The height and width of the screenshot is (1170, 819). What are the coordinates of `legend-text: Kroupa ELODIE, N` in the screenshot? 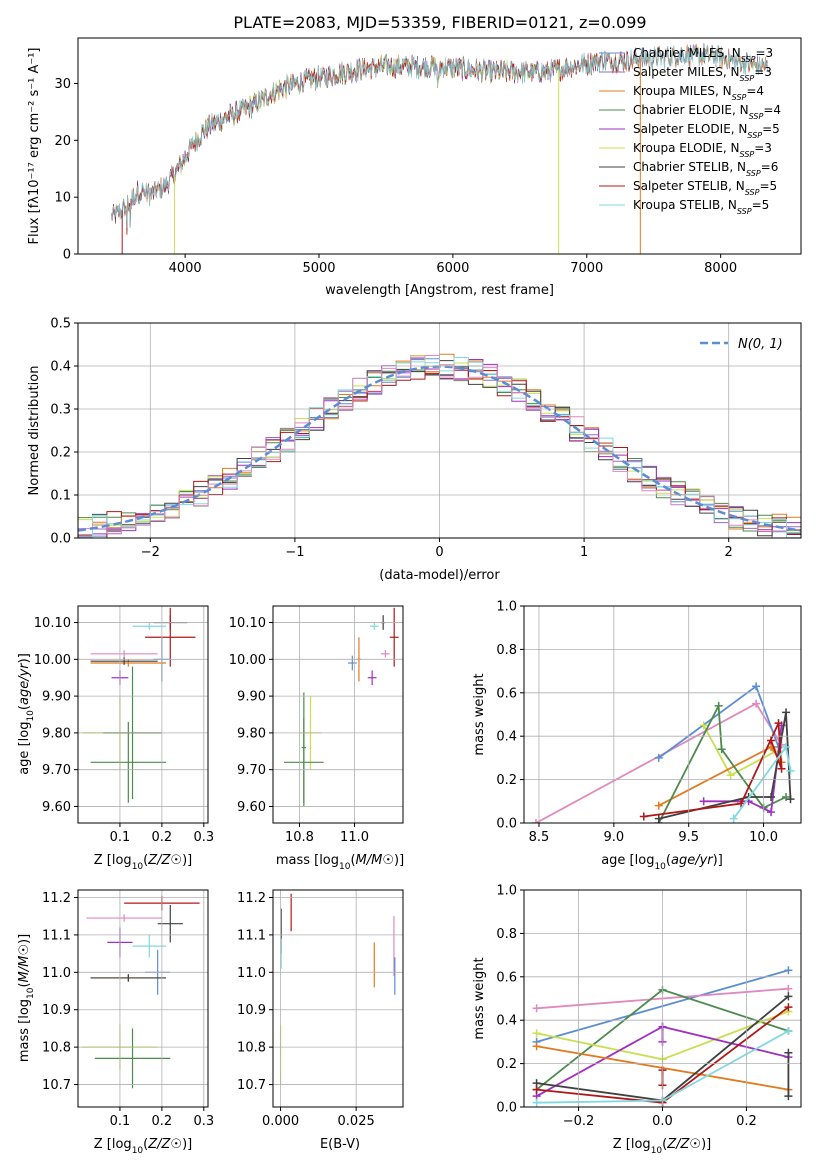 It's located at (686, 148).